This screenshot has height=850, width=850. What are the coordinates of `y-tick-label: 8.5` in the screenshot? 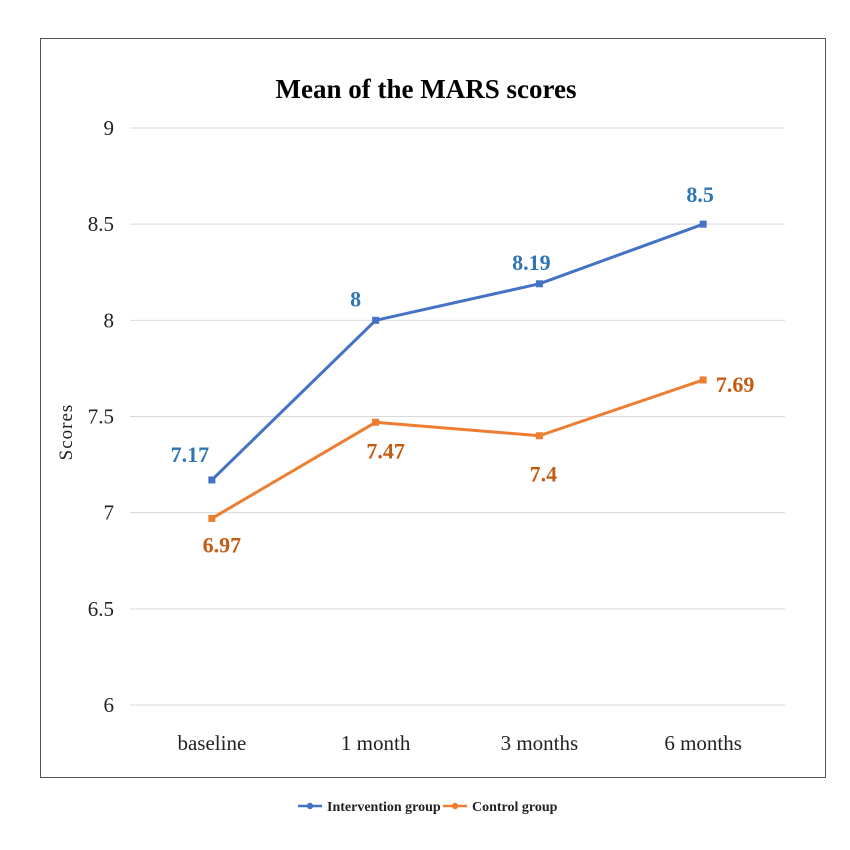 It's located at (101, 224).